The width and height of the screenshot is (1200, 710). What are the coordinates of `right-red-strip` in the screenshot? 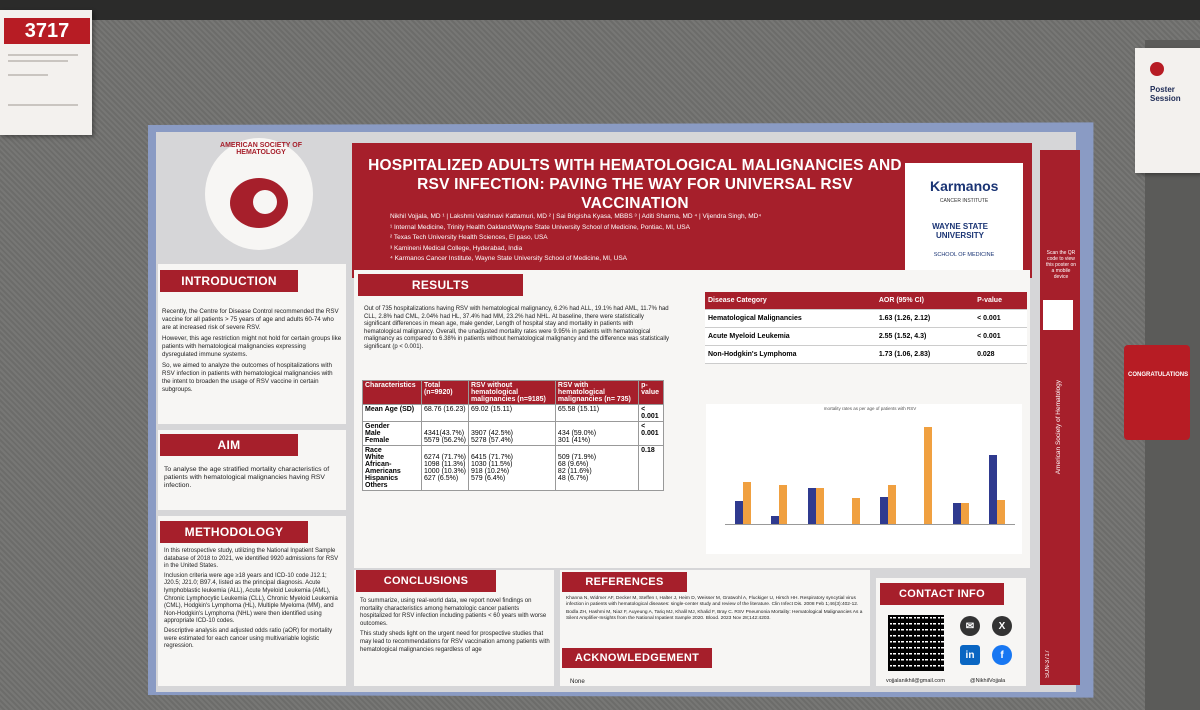 It's located at (1060, 417).